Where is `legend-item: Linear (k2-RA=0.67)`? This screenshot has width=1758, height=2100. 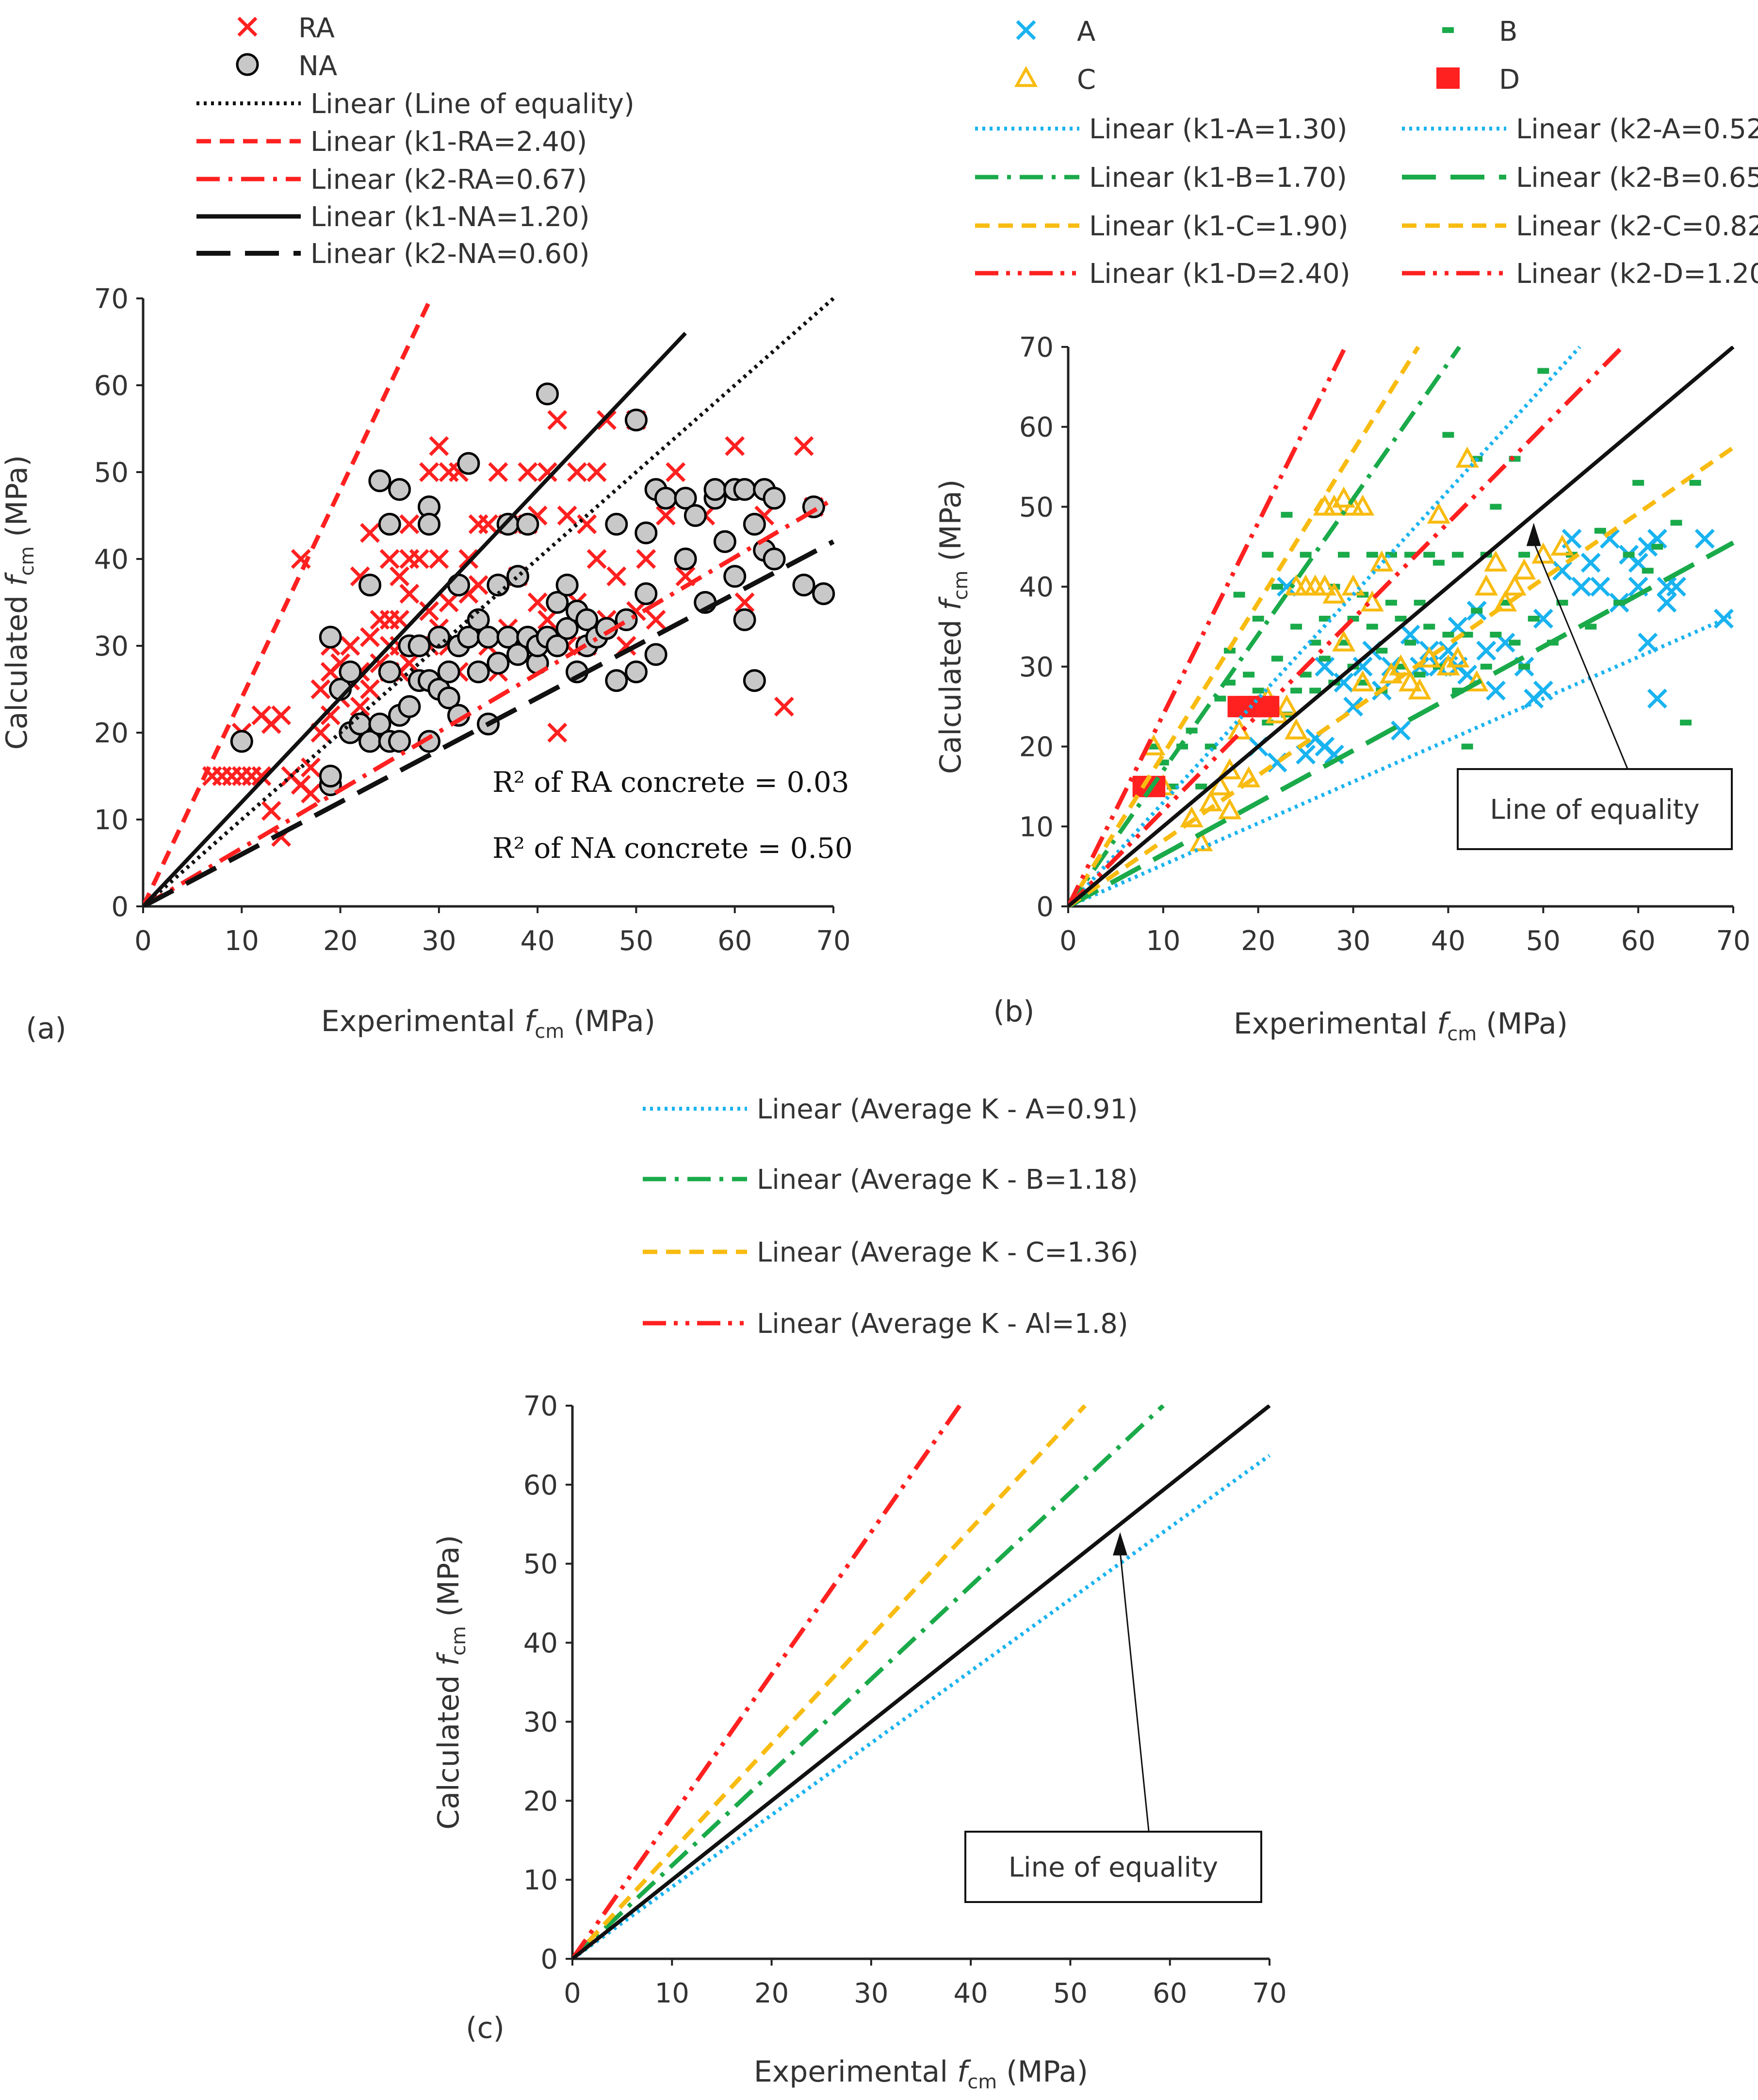
legend-item: Linear (k2-RA=0.67) is located at coordinates (391, 180).